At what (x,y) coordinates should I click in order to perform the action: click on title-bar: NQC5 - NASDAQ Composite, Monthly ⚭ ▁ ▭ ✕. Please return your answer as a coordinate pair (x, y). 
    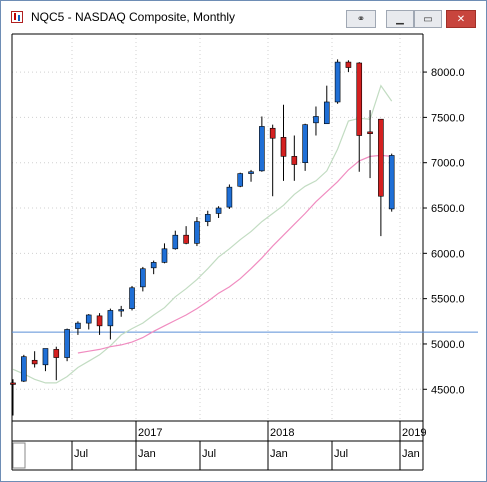
    Looking at the image, I should click on (243, 16).